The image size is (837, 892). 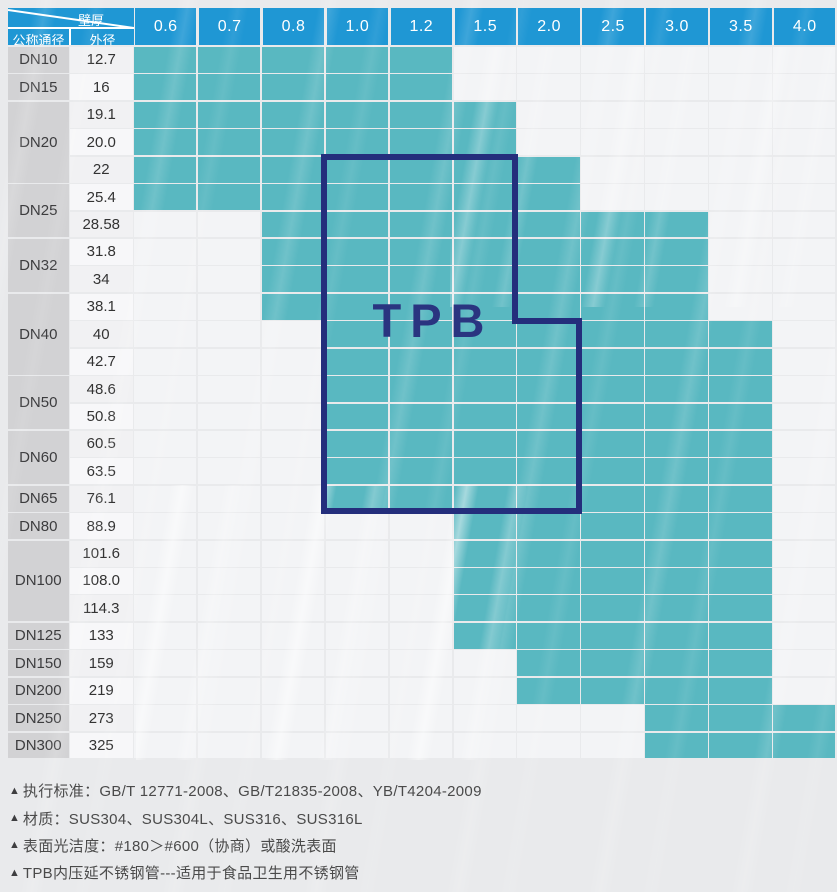 I want to click on dn-group-cell: DN200, so click(x=38, y=690).